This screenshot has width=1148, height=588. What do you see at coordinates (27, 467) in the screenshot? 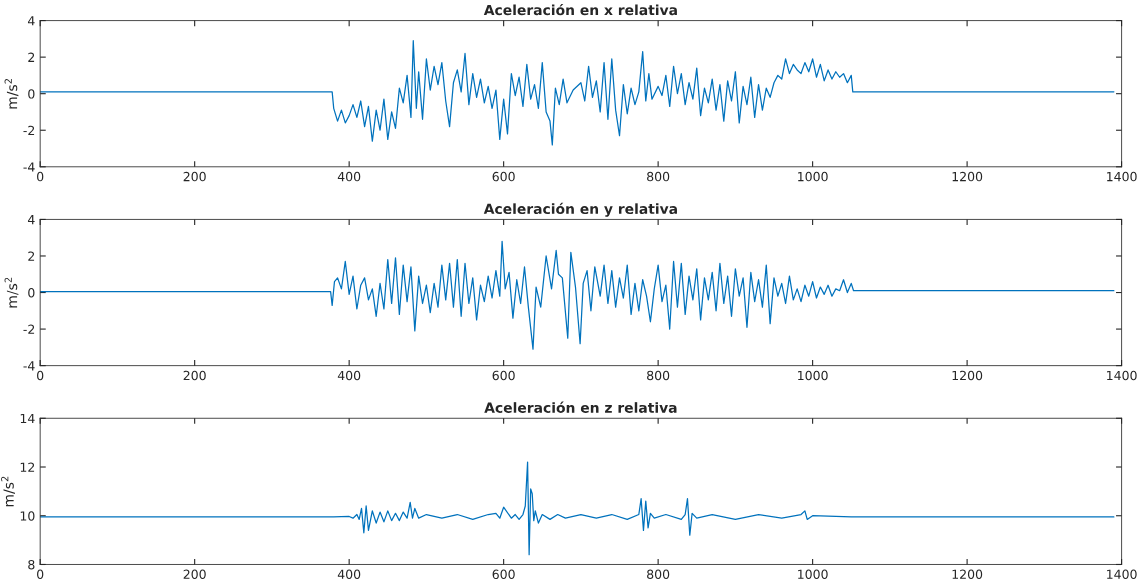
I see `y-tick-label: 12` at bounding box center [27, 467].